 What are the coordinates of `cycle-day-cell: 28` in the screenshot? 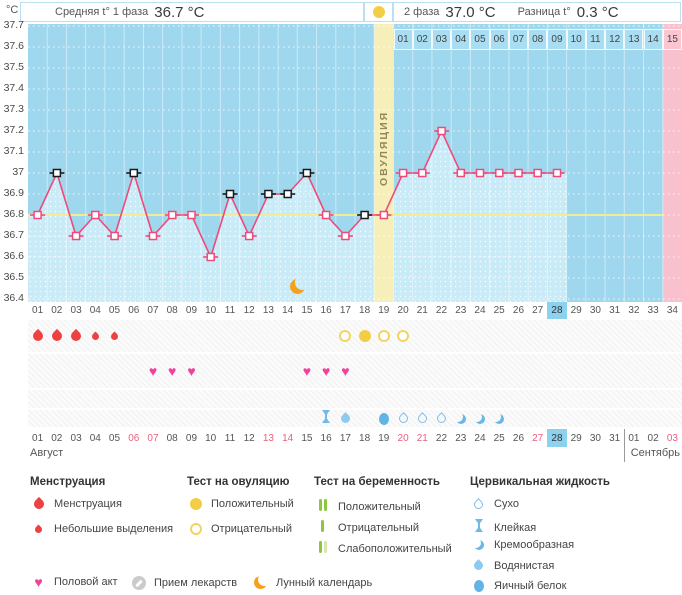 It's located at (557, 310).